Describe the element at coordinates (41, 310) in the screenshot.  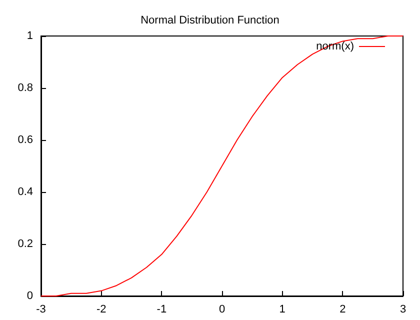
I see `x-tick-label: -3` at that location.